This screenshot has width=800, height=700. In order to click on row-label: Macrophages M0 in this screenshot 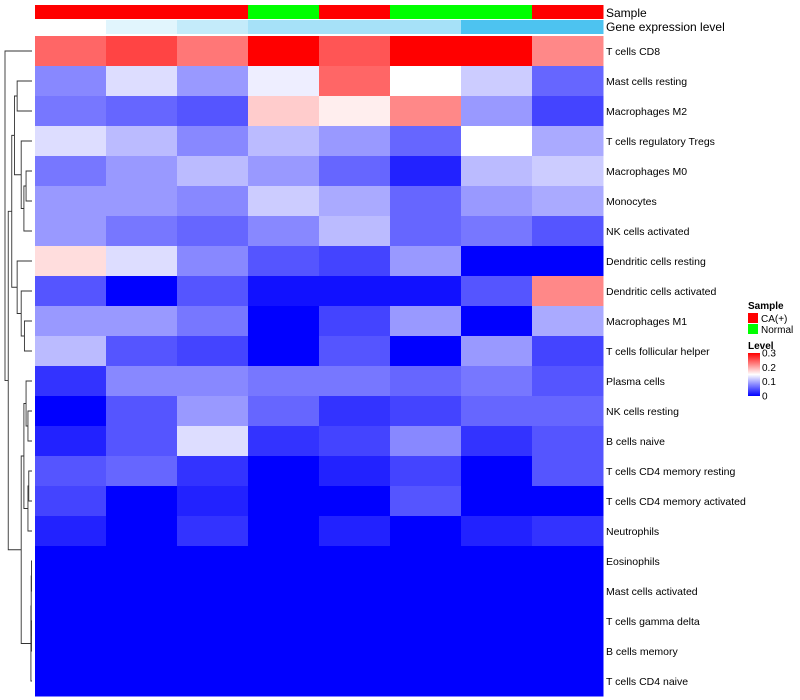, I will do `click(646, 172)`.